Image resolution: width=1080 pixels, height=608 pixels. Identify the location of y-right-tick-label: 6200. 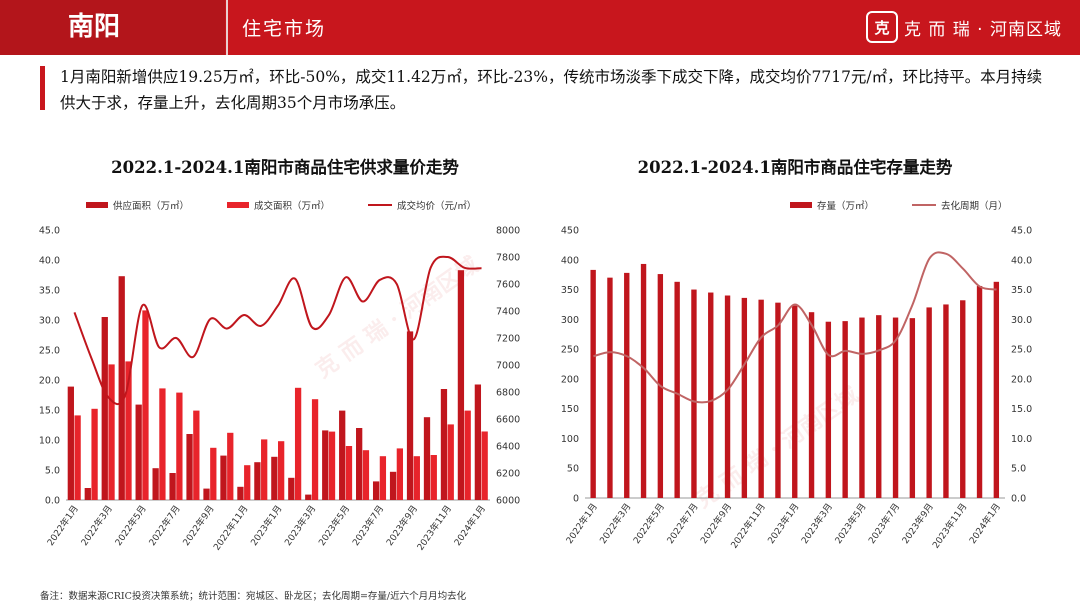
(508, 474).